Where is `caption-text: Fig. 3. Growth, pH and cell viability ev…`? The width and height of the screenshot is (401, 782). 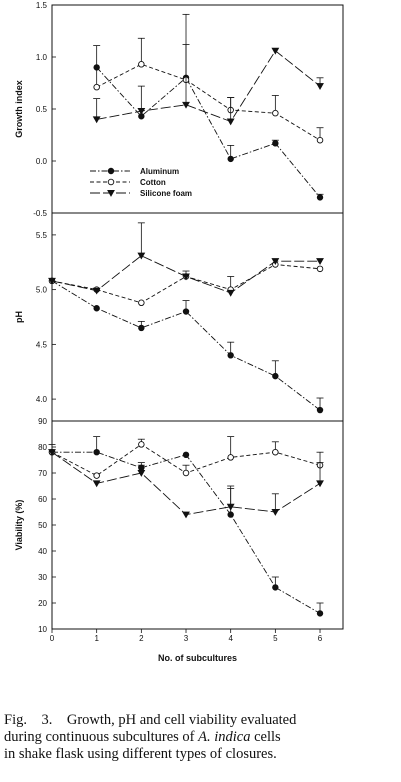
caption-text: Fig. 3. Growth, pH and cell viability ev… is located at coordinates (150, 720).